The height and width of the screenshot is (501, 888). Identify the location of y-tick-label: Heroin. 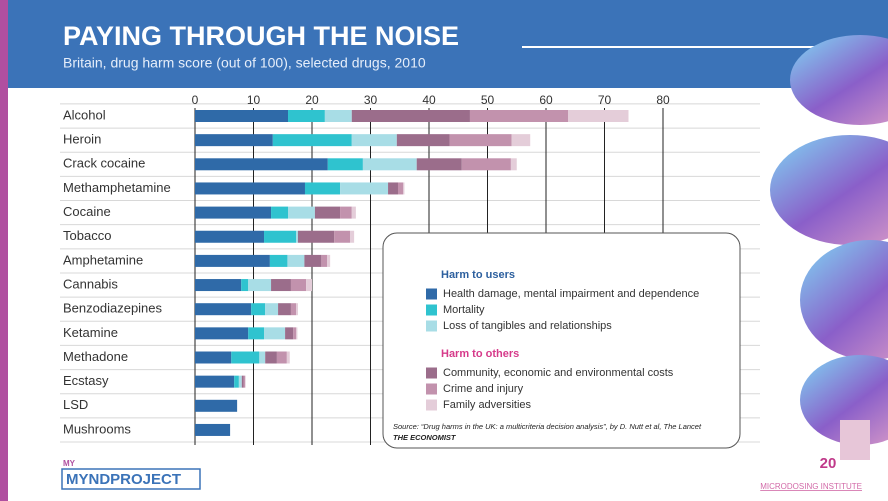
(82, 139).